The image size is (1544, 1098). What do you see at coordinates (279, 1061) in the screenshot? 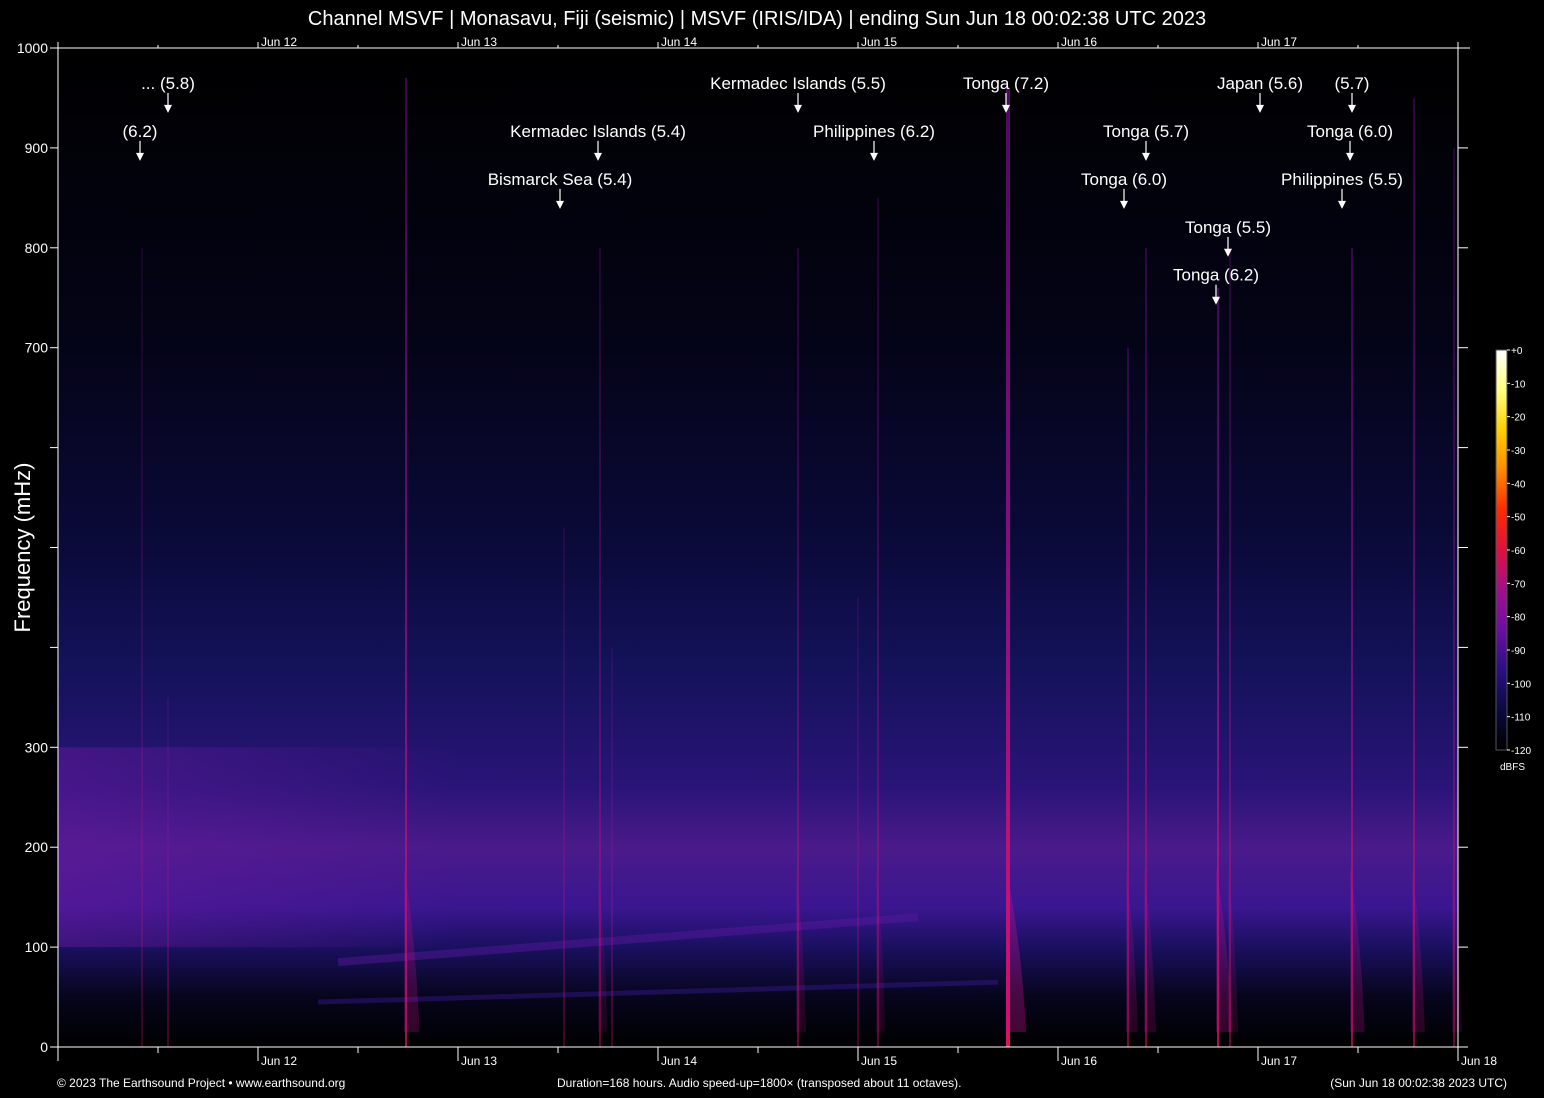
I see `x-tick-label: Jun 12` at bounding box center [279, 1061].